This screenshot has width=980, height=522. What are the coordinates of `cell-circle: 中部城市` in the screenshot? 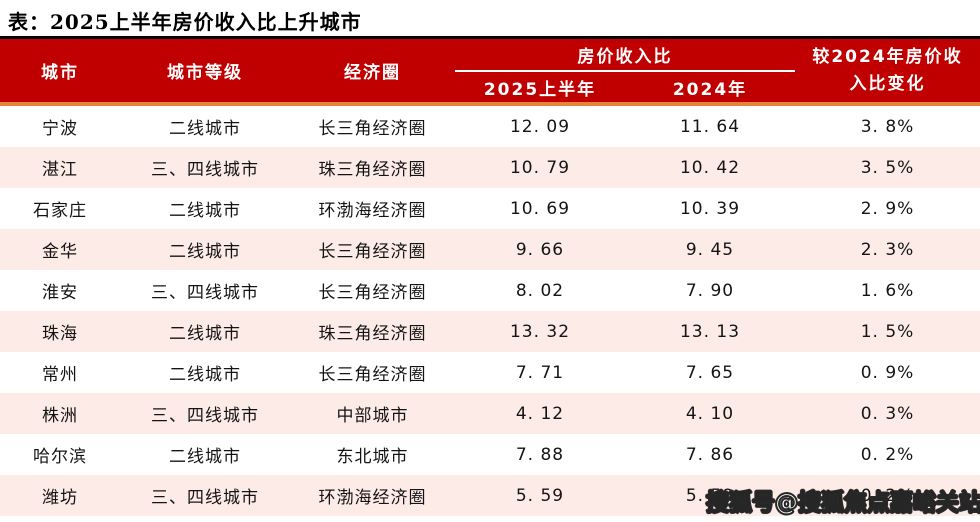 It's located at (372, 416).